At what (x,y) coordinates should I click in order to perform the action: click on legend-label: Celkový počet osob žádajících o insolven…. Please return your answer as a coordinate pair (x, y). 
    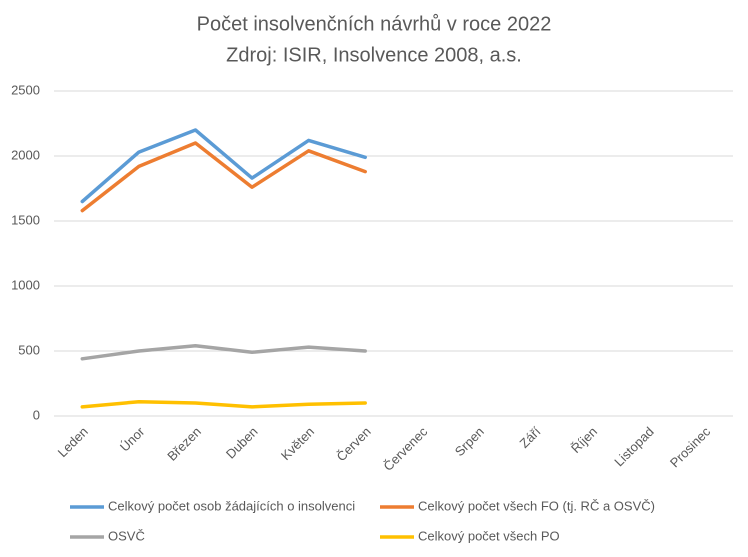
    Looking at the image, I should click on (231, 505).